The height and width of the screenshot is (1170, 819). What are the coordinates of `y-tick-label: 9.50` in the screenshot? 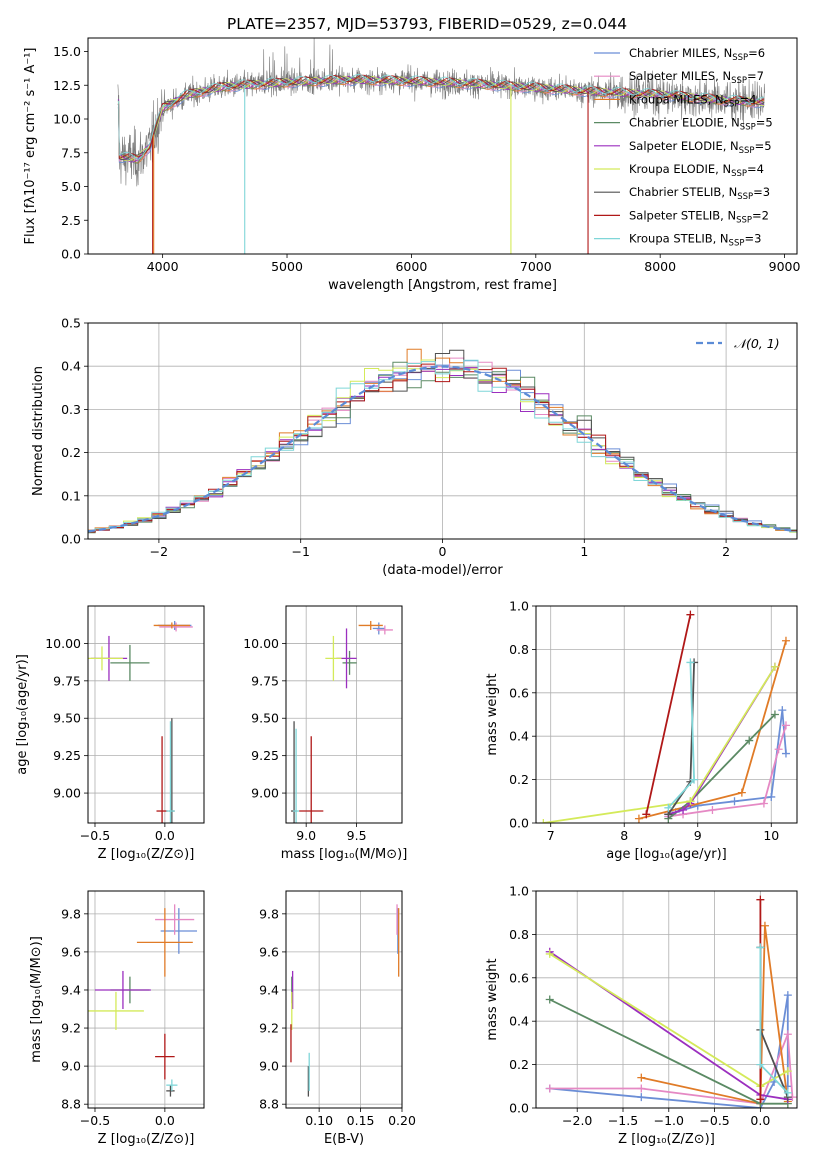 It's located at (265, 718).